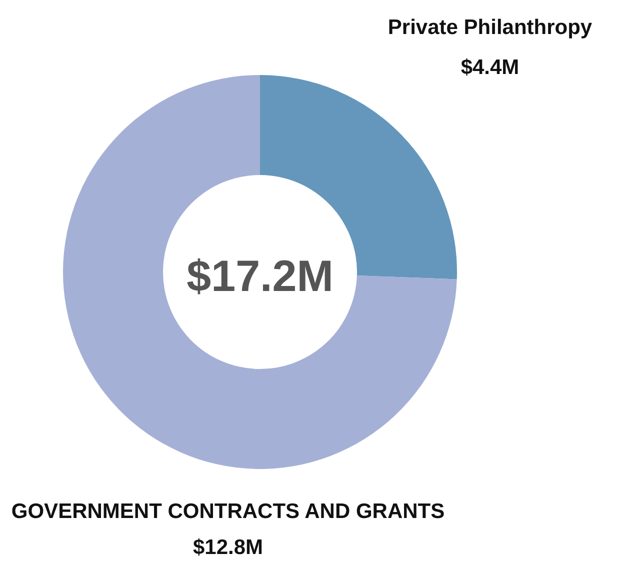  I want to click on slice-label: Private Philanthropy, so click(490, 27).